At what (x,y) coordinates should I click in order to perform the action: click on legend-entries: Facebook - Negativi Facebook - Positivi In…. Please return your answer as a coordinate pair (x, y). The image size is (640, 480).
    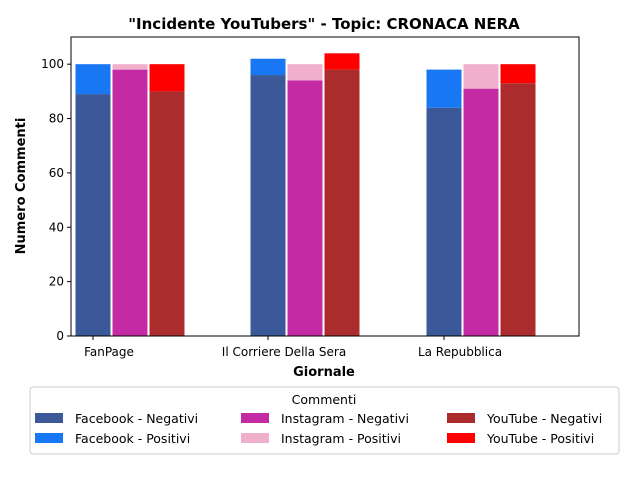
    Looking at the image, I should click on (318, 428).